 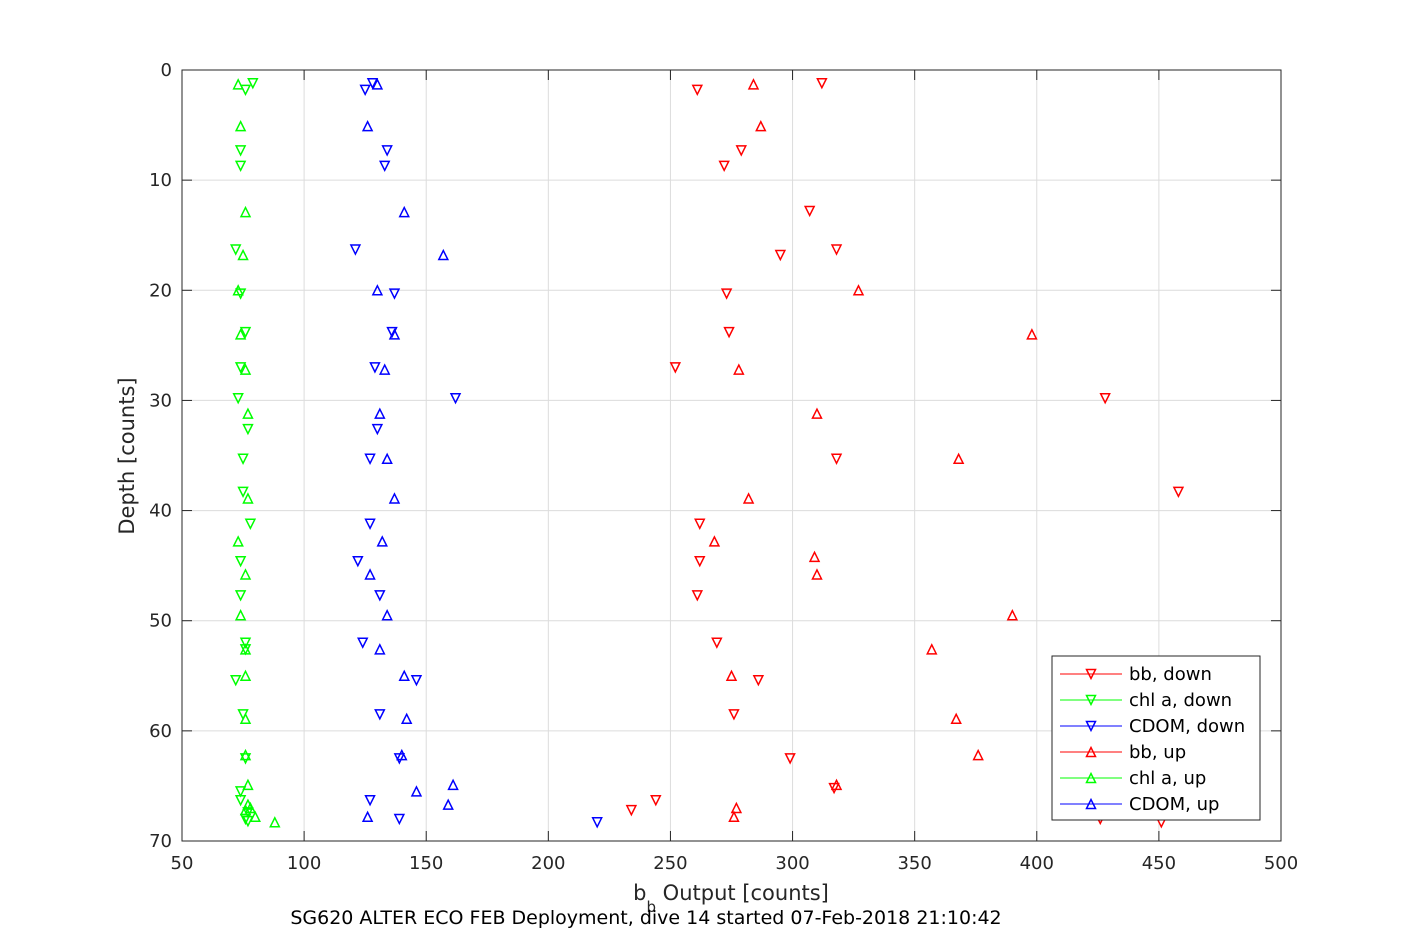 What do you see at coordinates (639, 893) in the screenshot?
I see `x-axis-label-main: b` at bounding box center [639, 893].